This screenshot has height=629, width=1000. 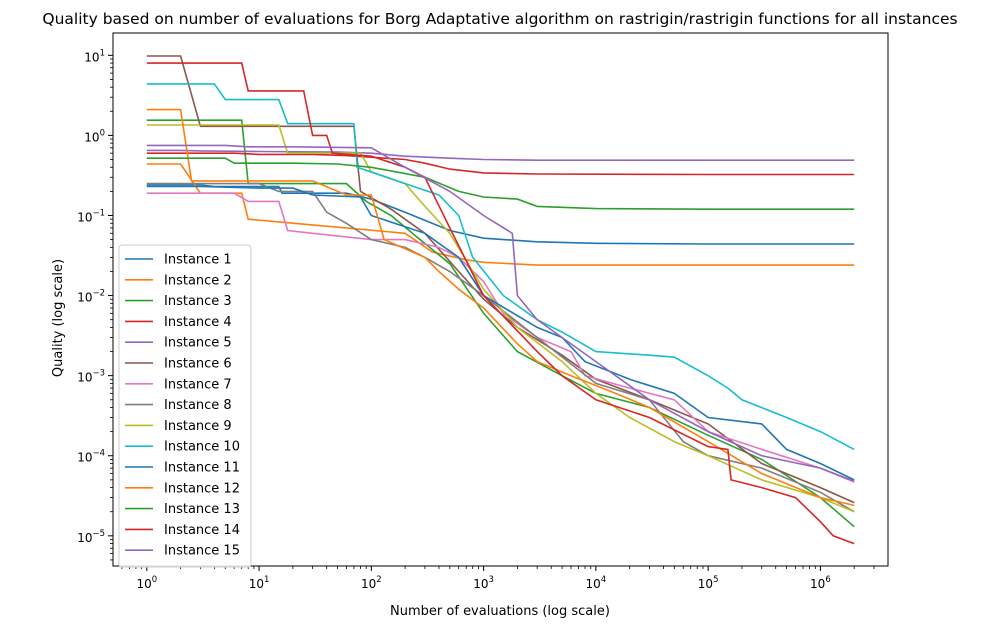 What do you see at coordinates (483, 583) in the screenshot?
I see `x-tick-label: 10³` at bounding box center [483, 583].